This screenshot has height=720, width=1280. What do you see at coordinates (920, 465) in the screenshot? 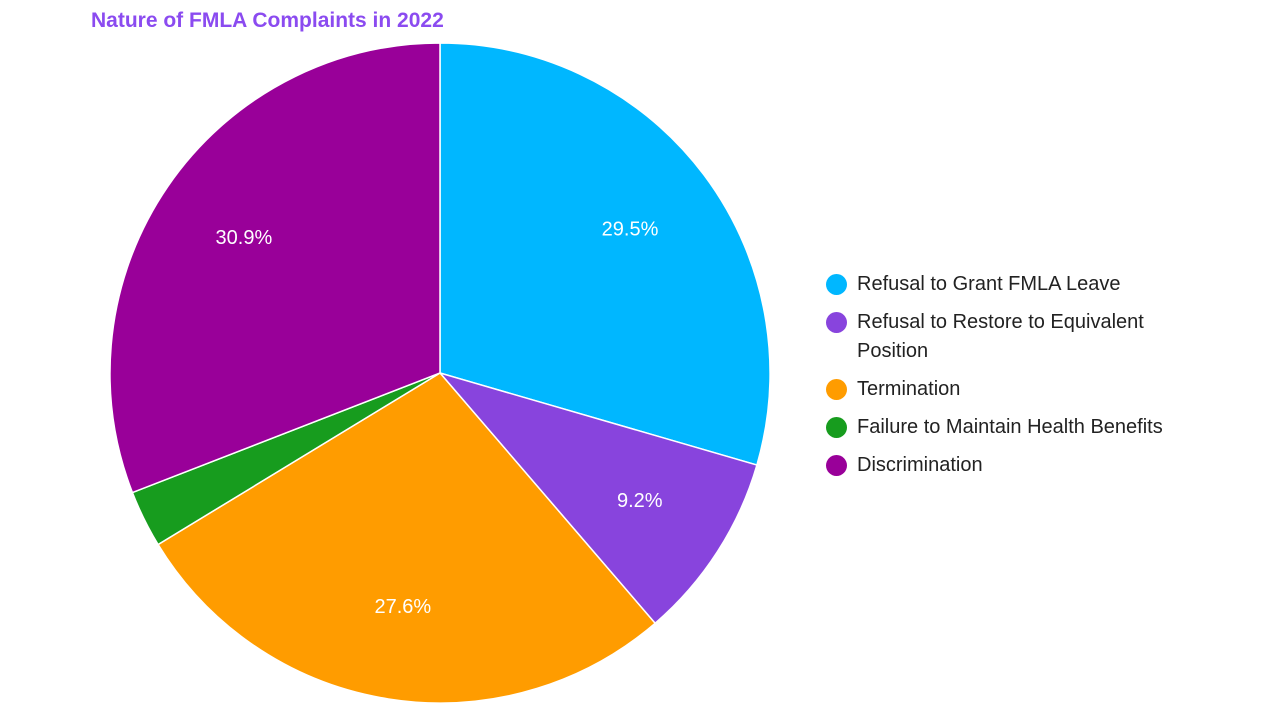
I see `legend-label: Discrimination` at bounding box center [920, 465].